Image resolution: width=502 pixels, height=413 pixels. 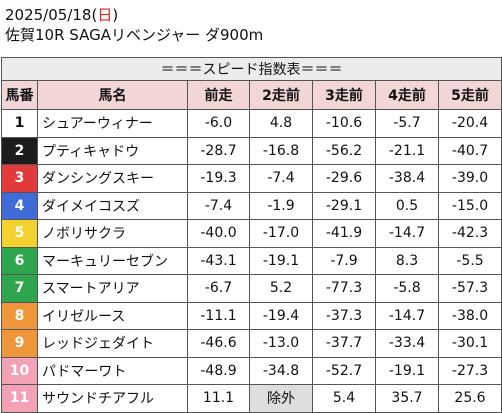 What do you see at coordinates (48, 15) in the screenshot?
I see `race-date: 2025/05/18` at bounding box center [48, 15].